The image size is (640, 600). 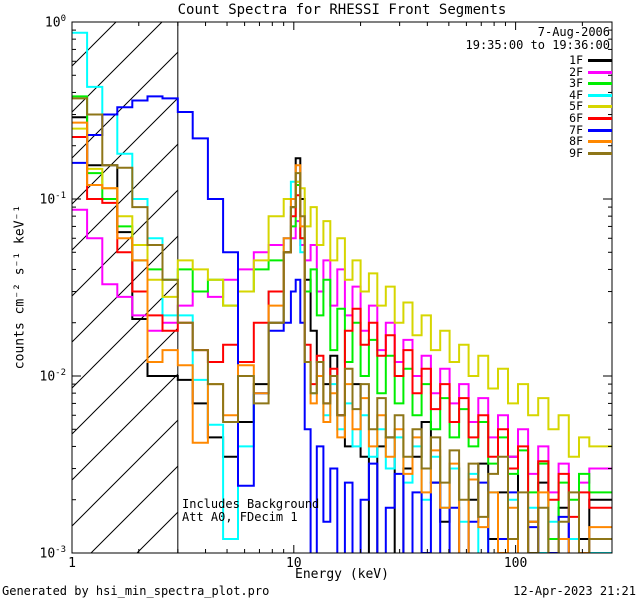 I want to click on legend-label: 2F, so click(x=576, y=71).